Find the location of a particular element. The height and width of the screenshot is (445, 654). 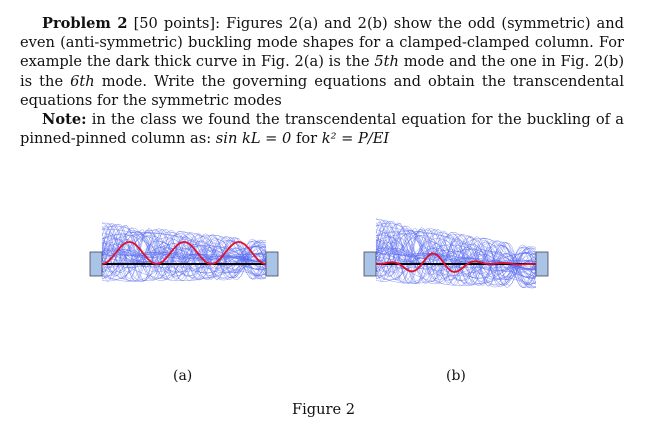

figure-b-drawing is located at coordinates (456, 253).